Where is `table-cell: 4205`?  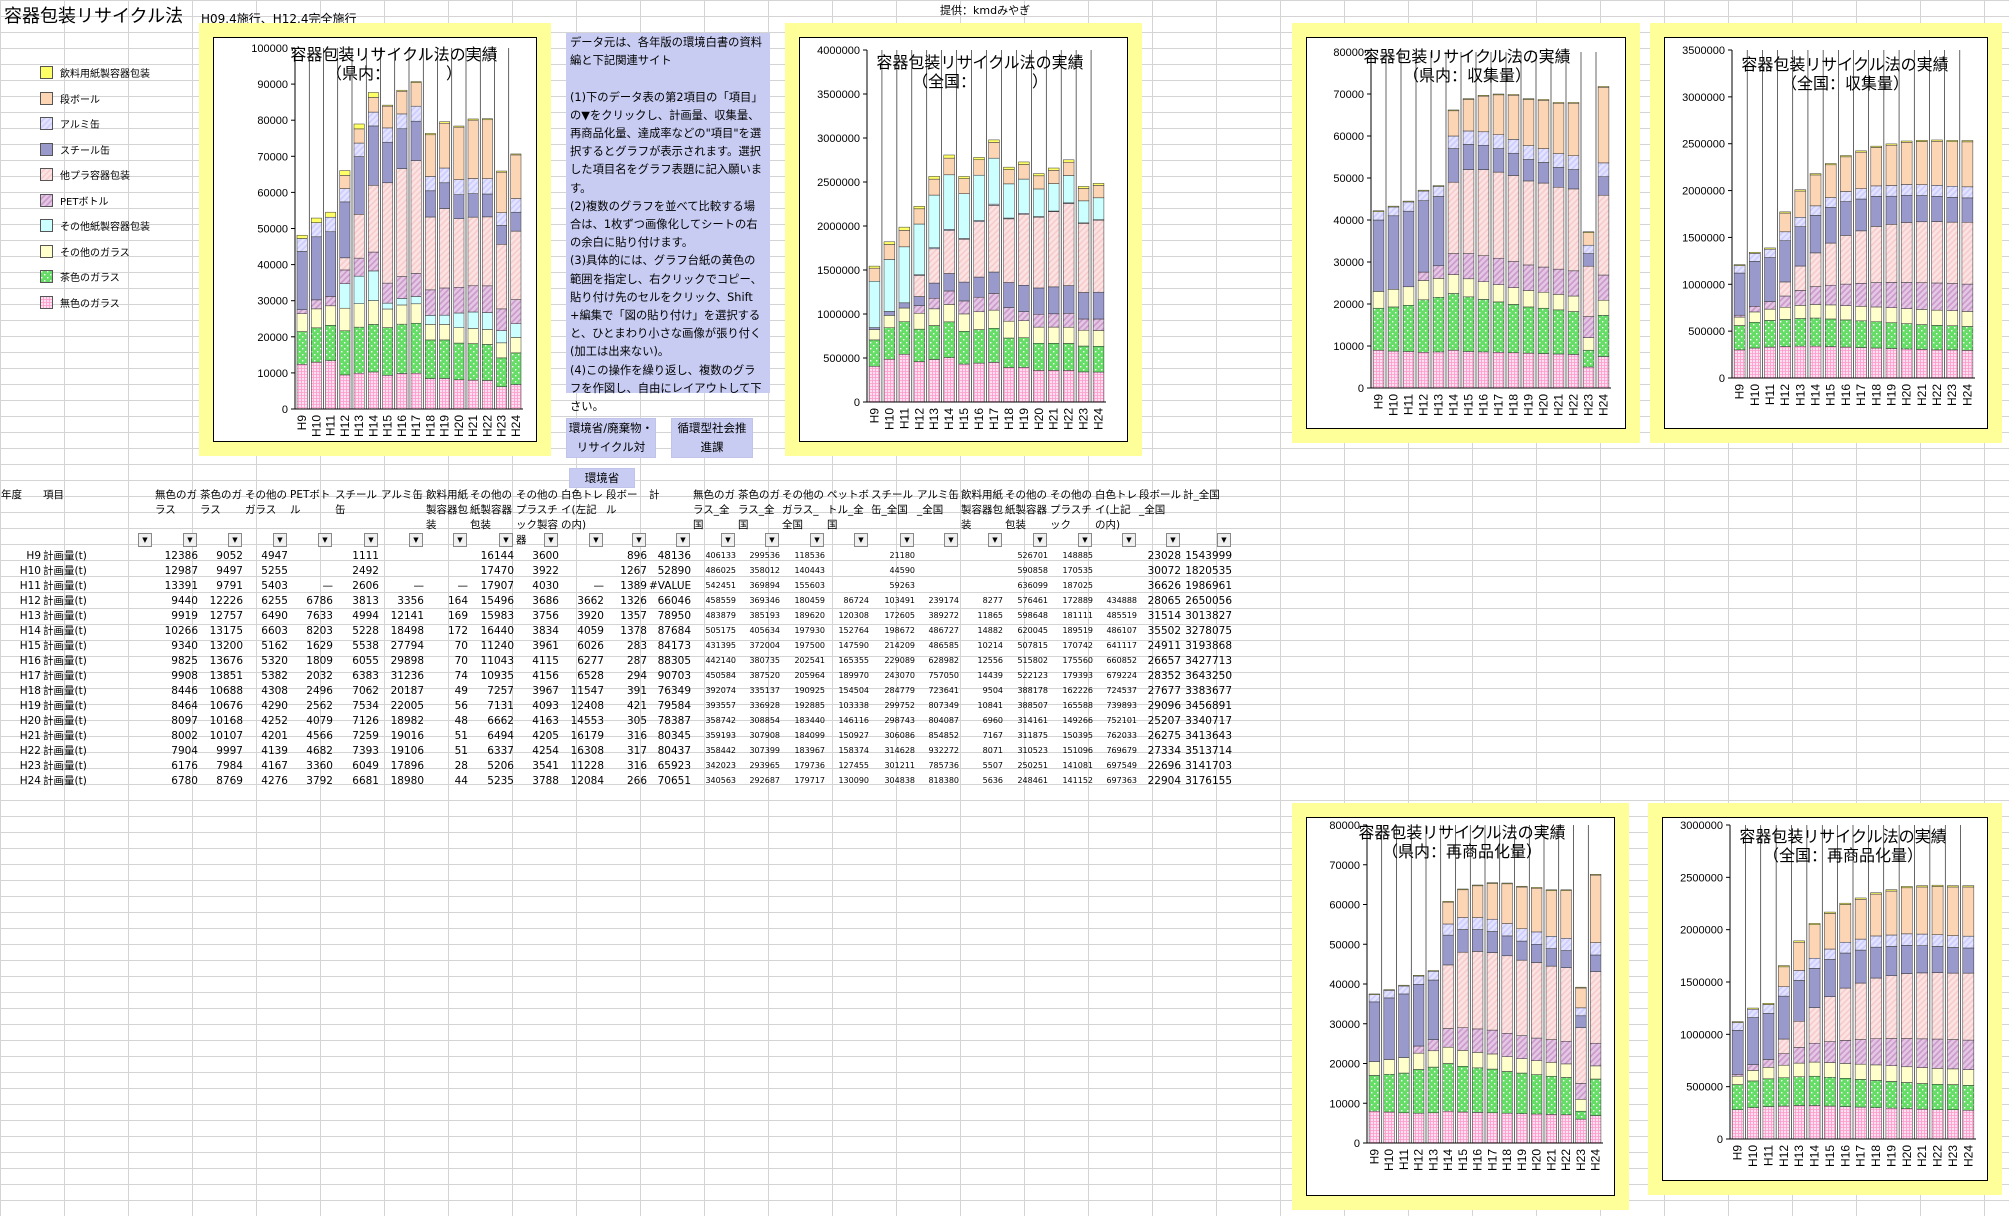
table-cell: 4205 is located at coordinates (545, 735).